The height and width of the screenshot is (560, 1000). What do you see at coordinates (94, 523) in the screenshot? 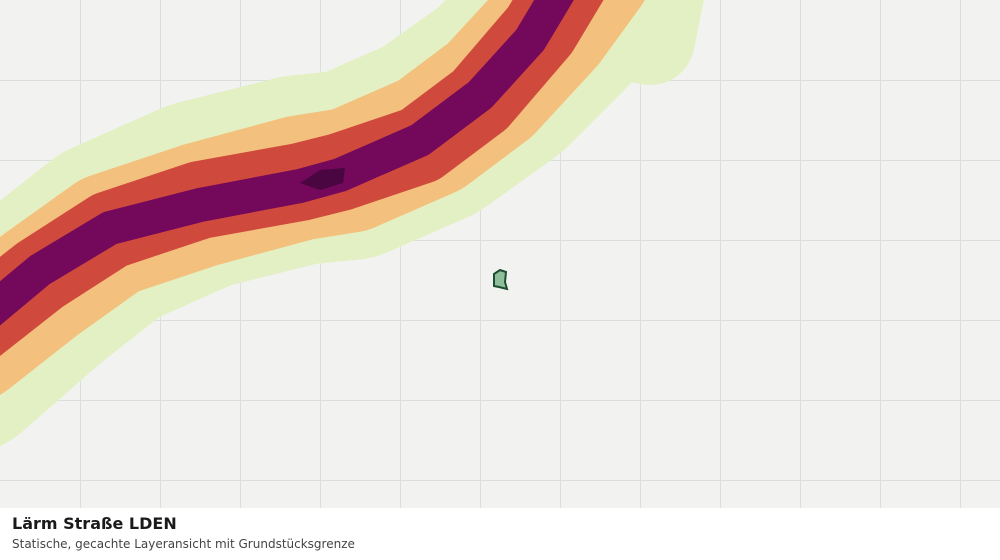
I see `layer-title: Lärm Straße LDEN` at bounding box center [94, 523].